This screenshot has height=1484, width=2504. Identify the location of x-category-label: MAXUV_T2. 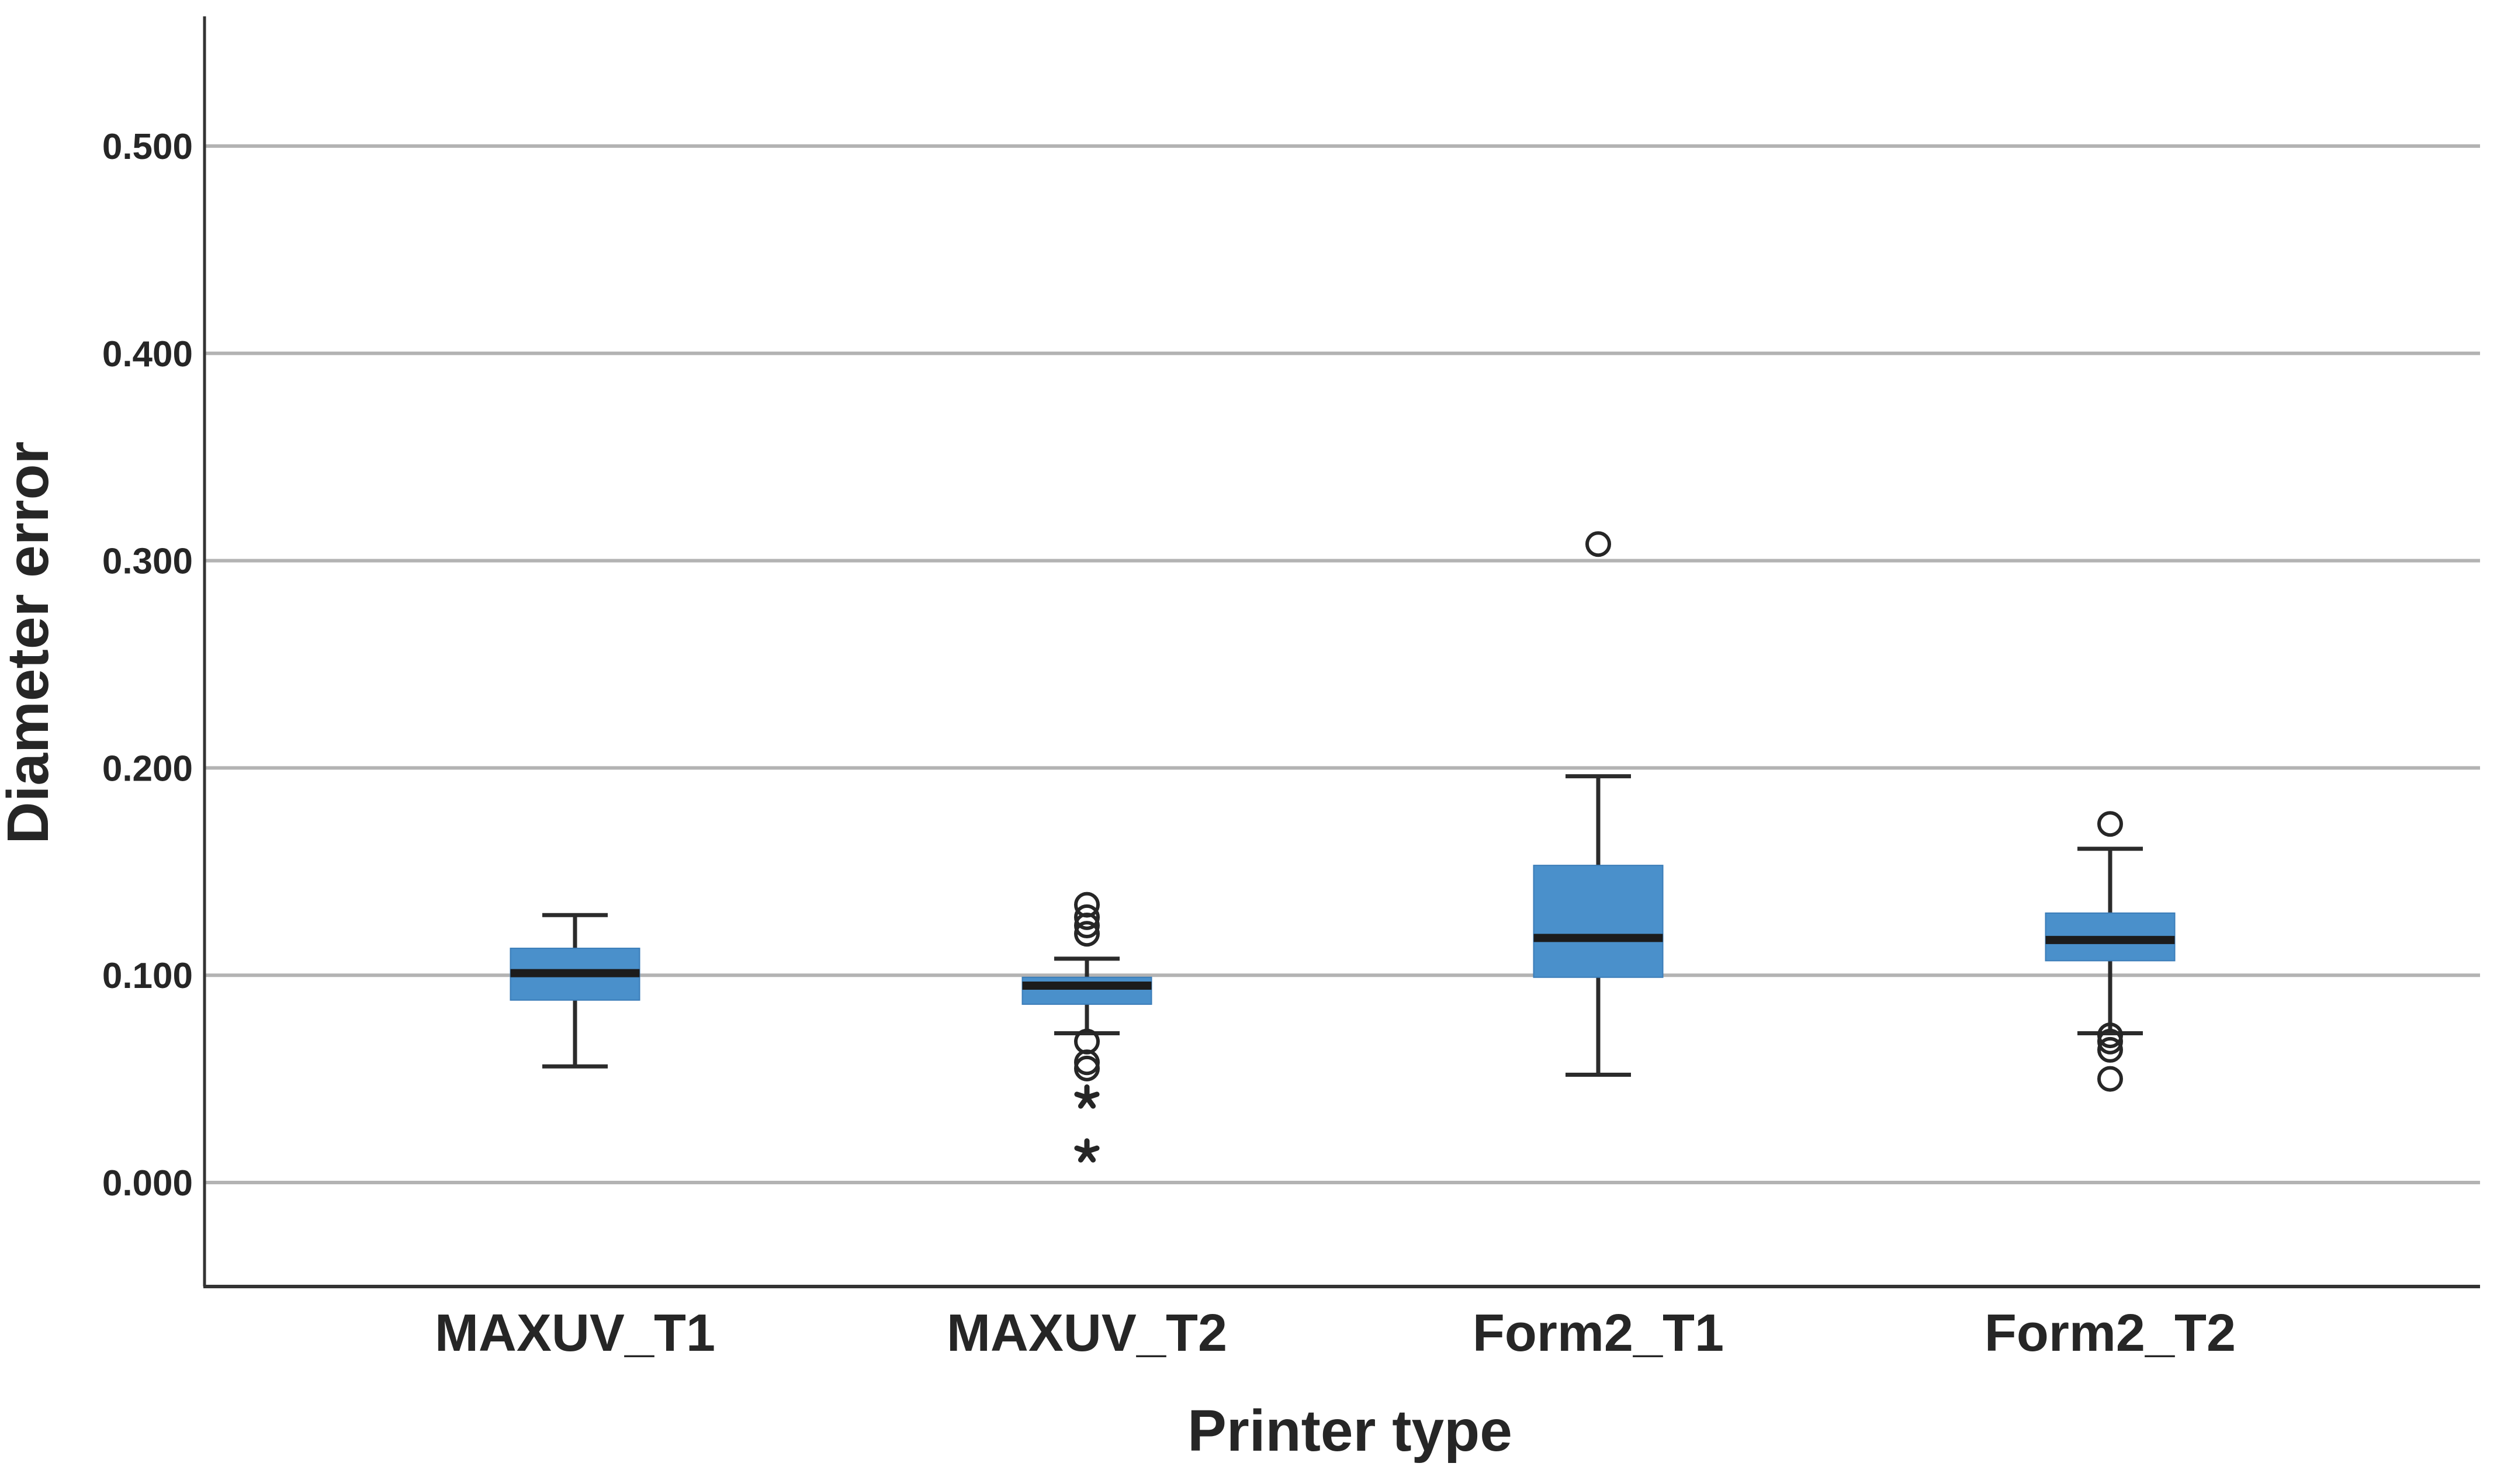
(1087, 1333).